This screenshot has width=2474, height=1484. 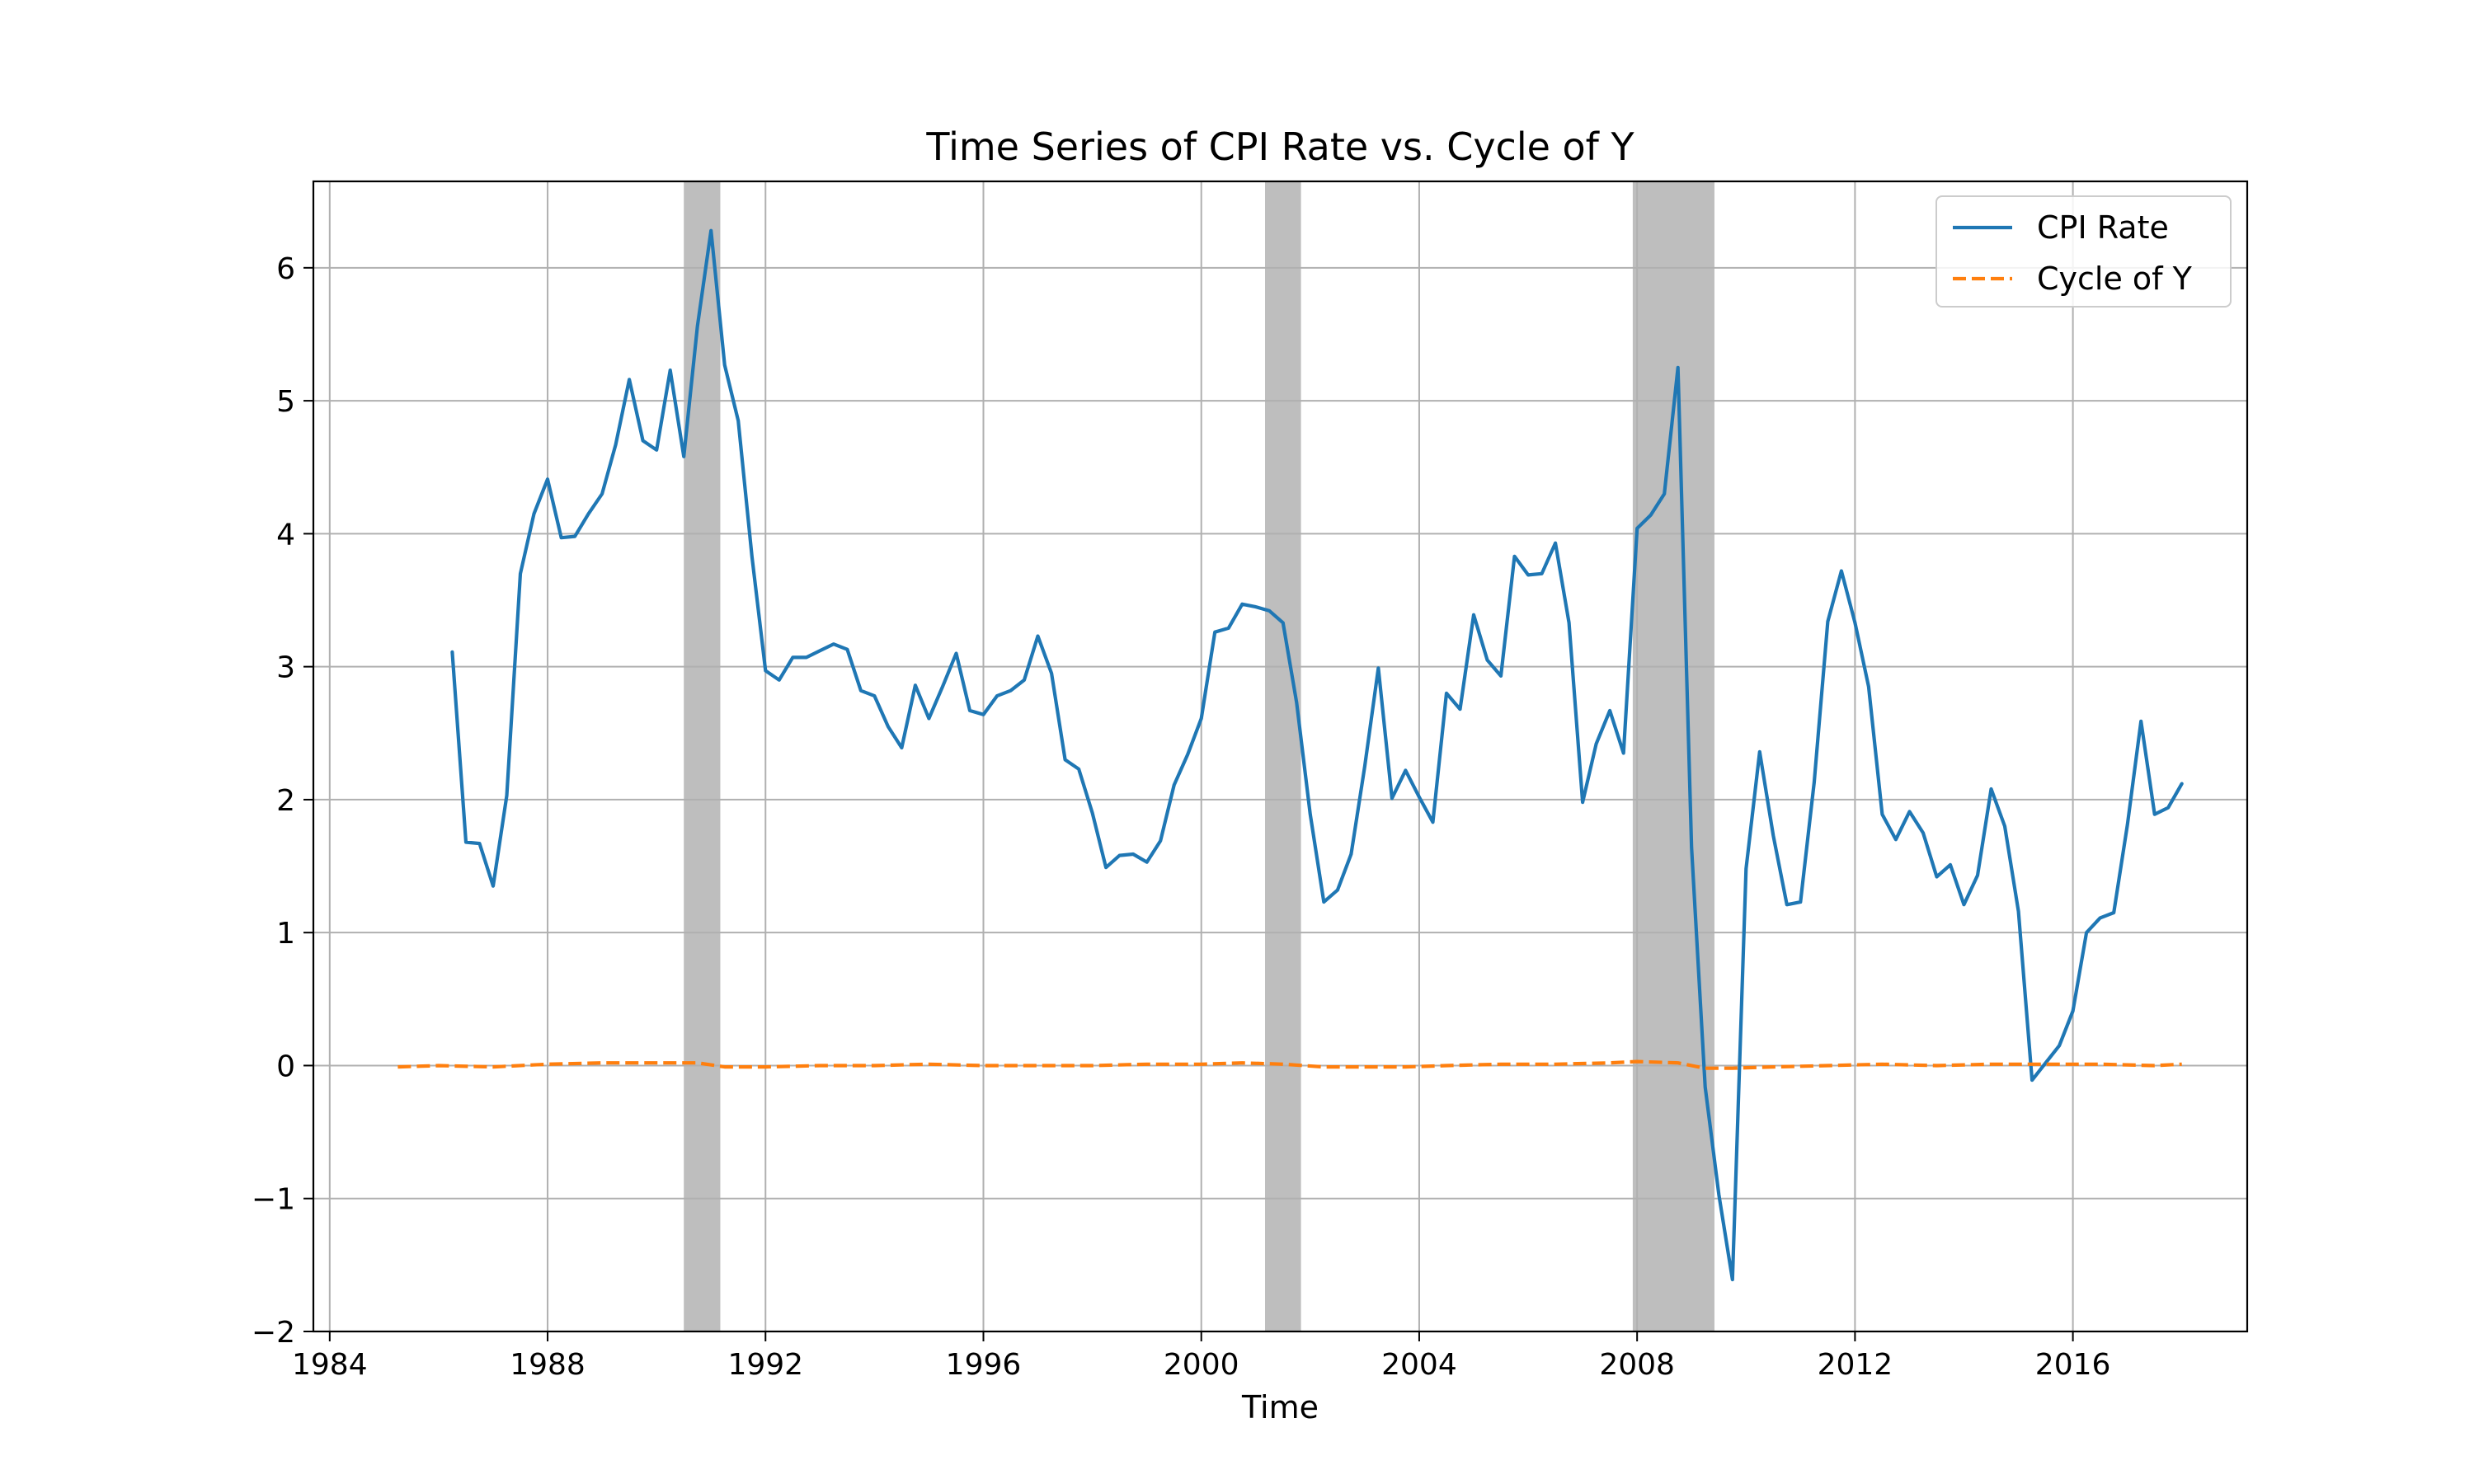 I want to click on legend: CPI Rate Cycle of Y, so click(x=2083, y=251).